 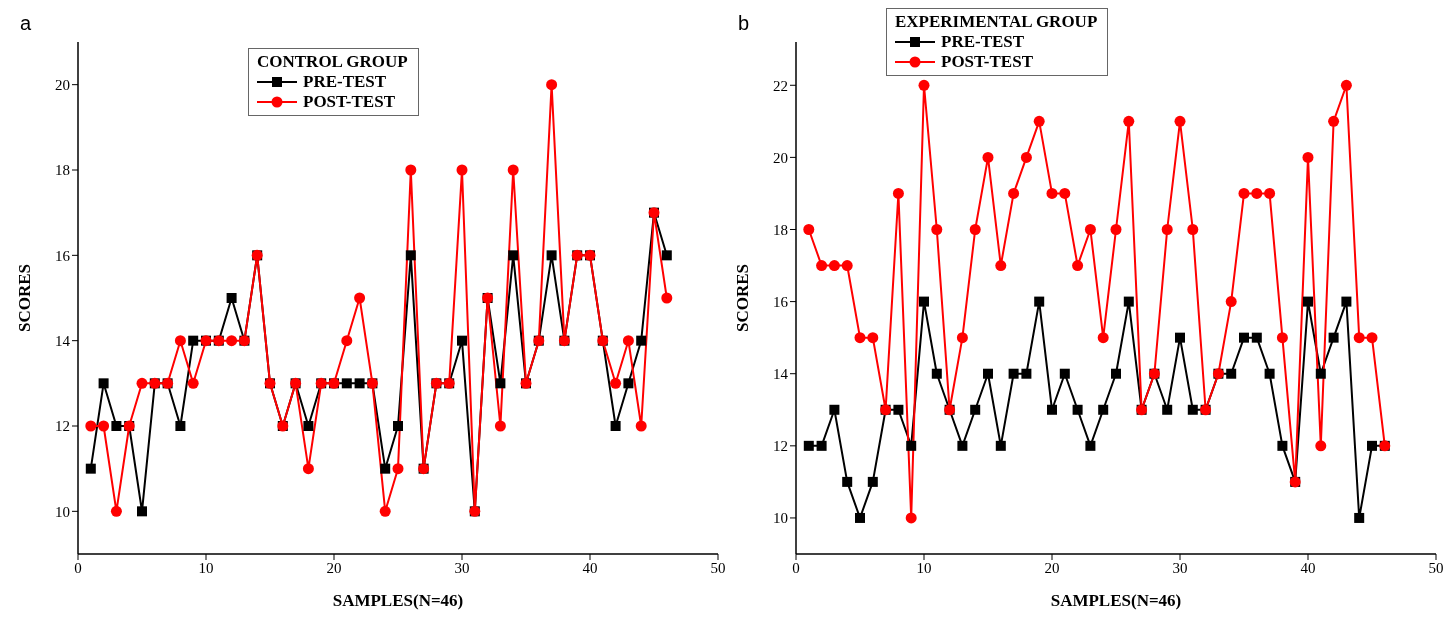 What do you see at coordinates (25, 298) in the screenshot?
I see `y-axis-title: SCORES` at bounding box center [25, 298].